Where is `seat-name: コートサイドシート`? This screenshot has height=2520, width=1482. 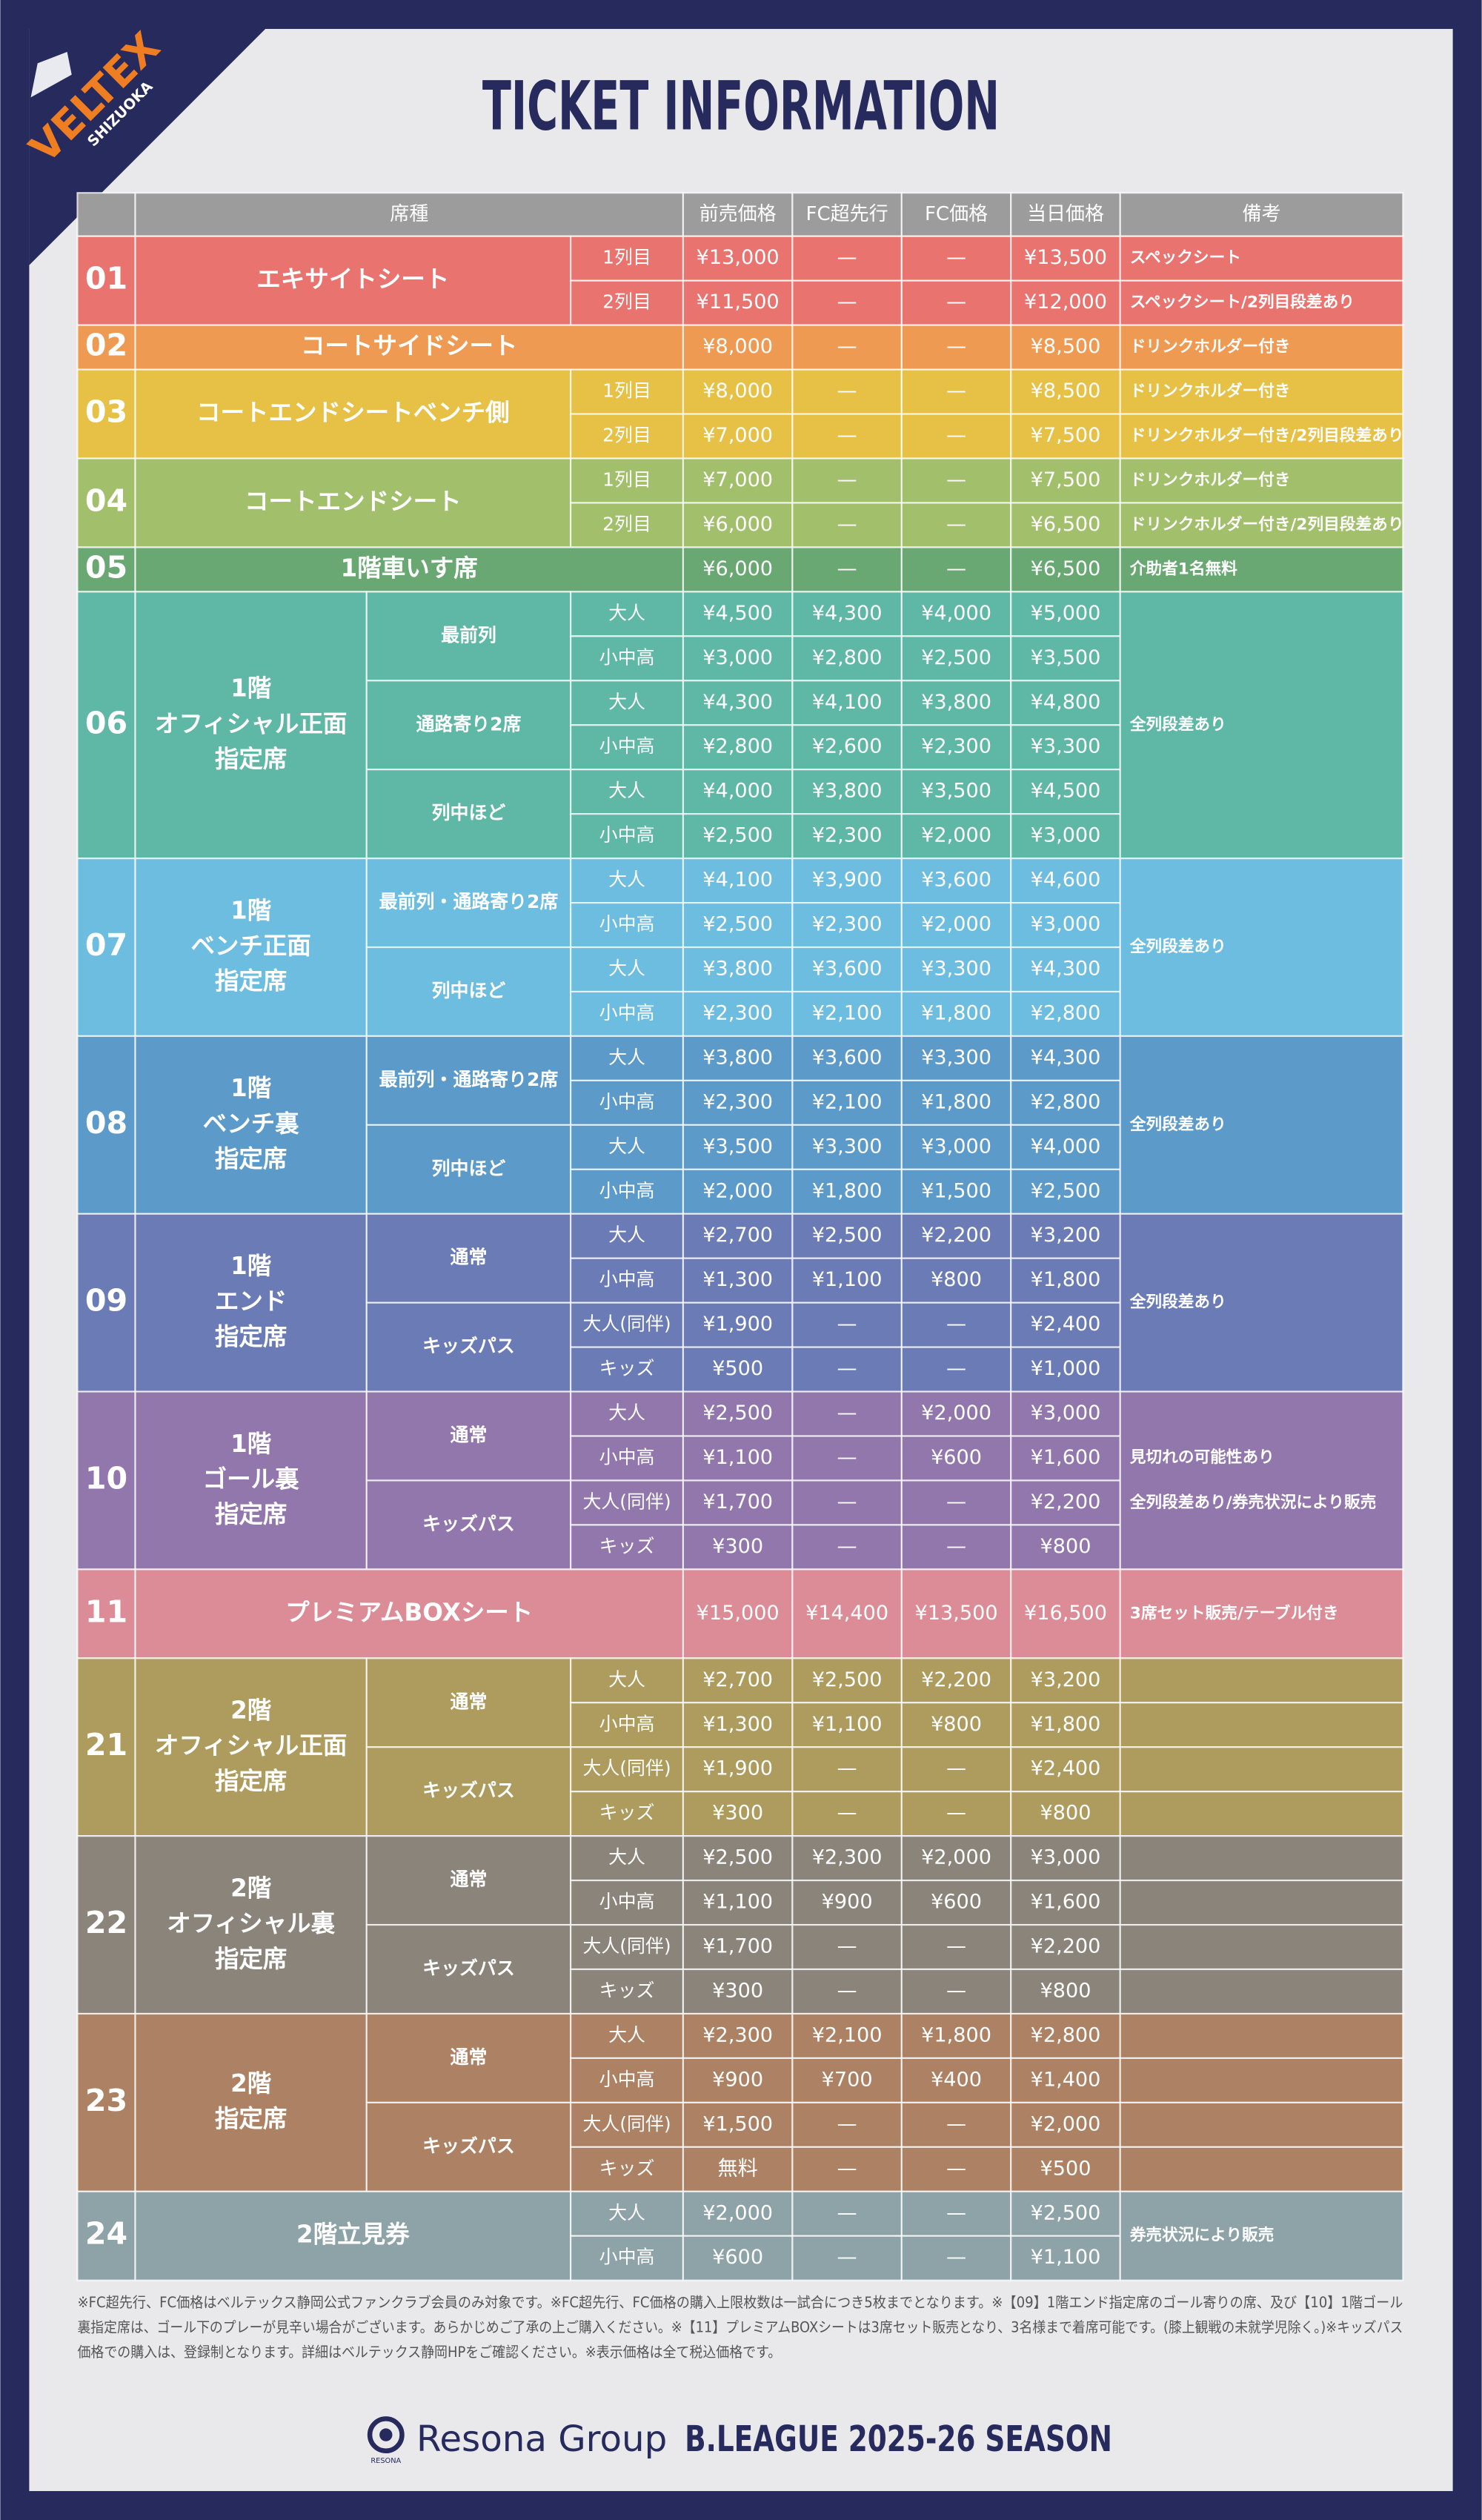 seat-name: コートサイドシート is located at coordinates (409, 346).